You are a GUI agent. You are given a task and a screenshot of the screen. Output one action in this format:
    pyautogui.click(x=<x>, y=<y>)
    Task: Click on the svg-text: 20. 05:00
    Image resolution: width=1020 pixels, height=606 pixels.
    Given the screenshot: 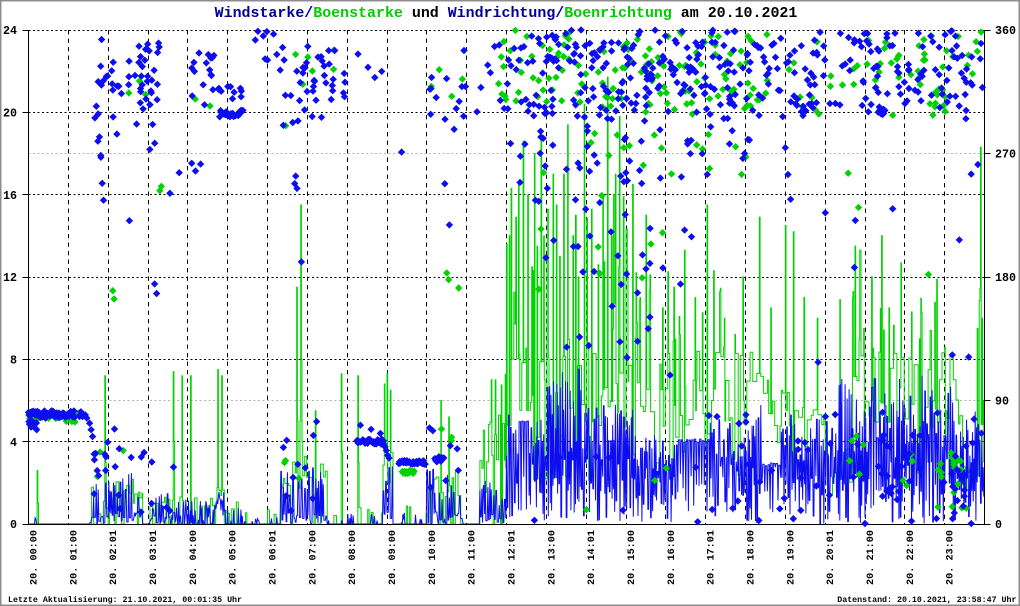 What is the action you would take?
    pyautogui.click(x=234, y=557)
    